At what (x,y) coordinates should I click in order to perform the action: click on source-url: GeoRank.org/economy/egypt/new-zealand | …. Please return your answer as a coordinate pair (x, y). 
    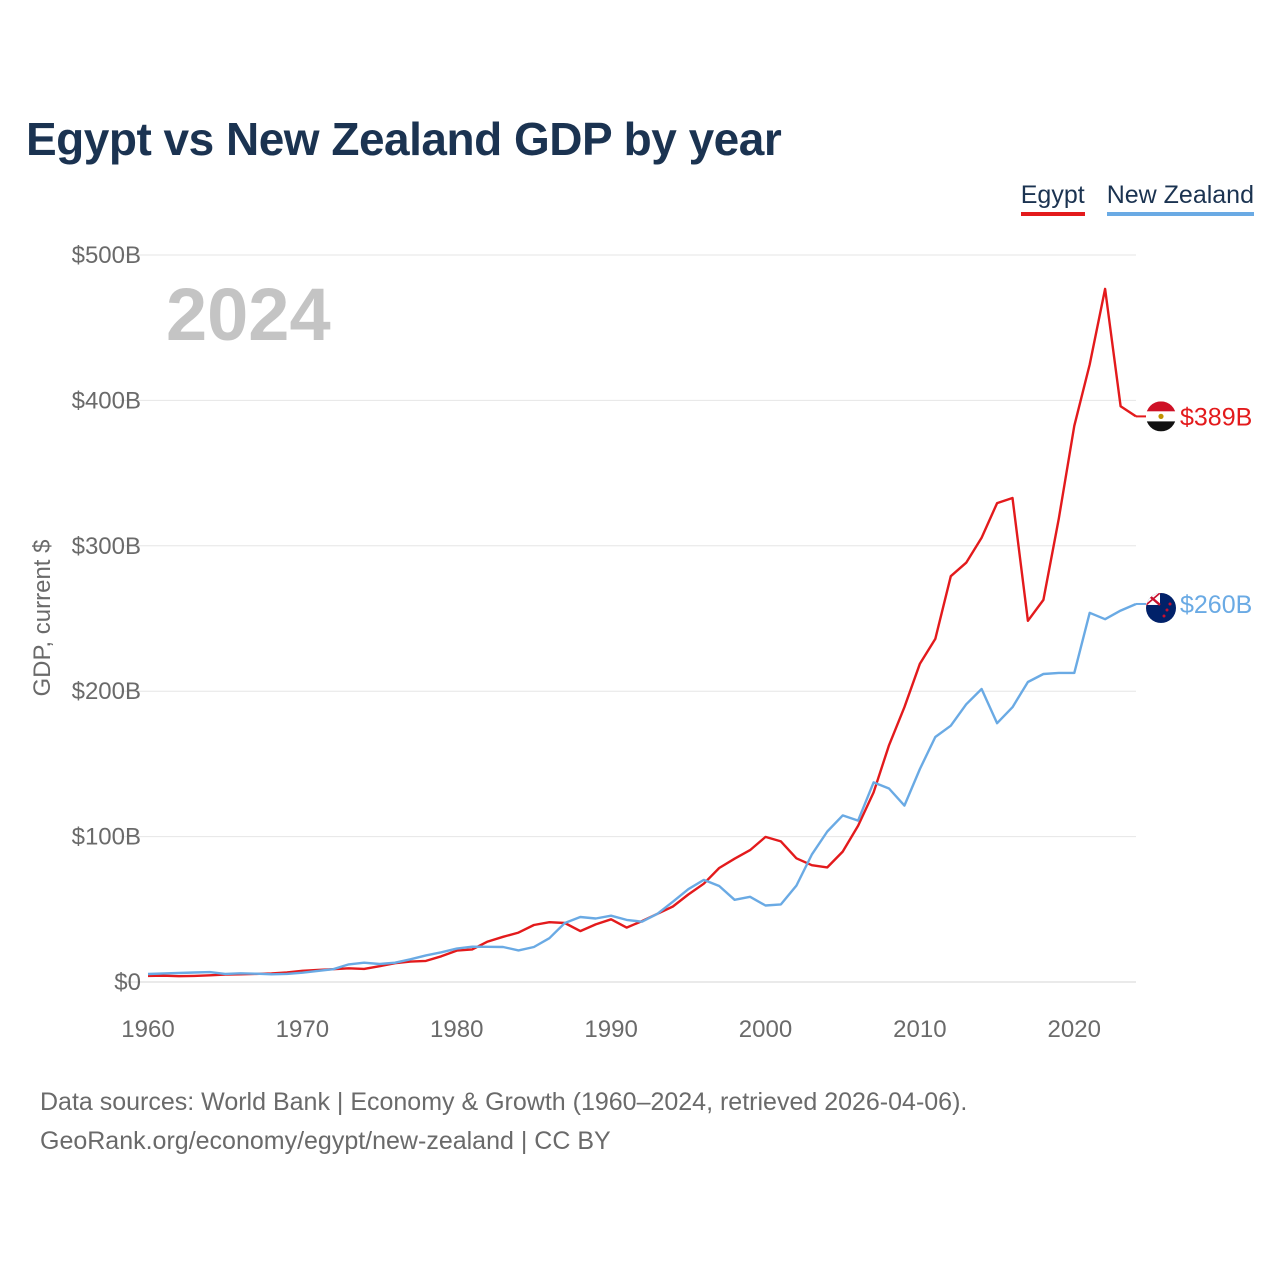
    Looking at the image, I should click on (325, 1141).